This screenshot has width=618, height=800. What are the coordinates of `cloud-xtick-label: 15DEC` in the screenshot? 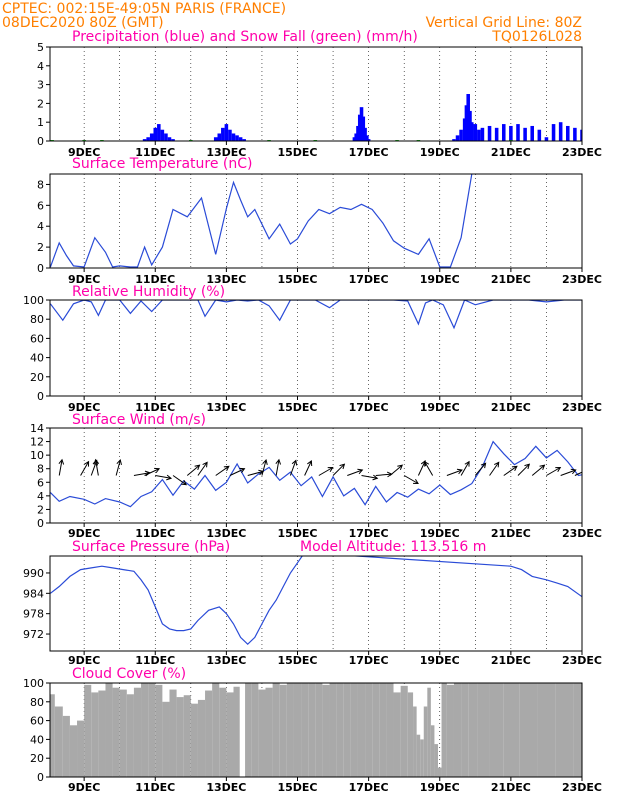 It's located at (297, 787).